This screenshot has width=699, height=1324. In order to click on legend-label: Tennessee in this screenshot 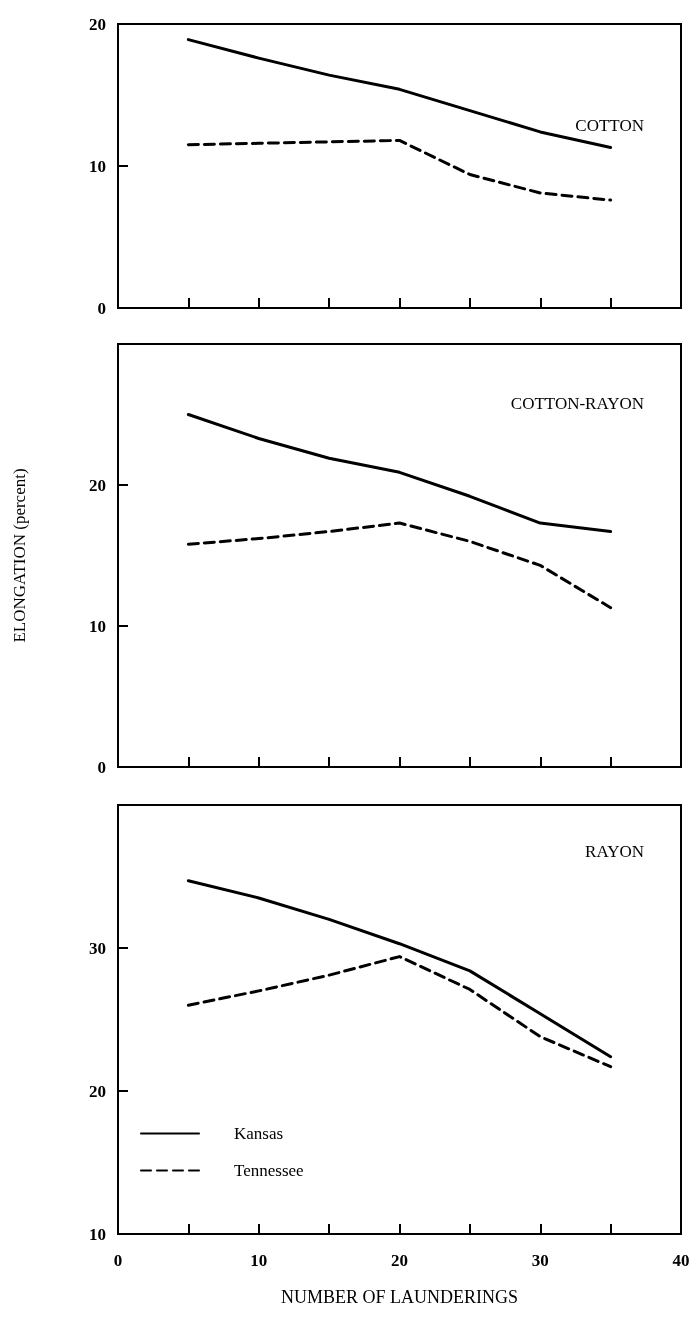, I will do `click(269, 1170)`.